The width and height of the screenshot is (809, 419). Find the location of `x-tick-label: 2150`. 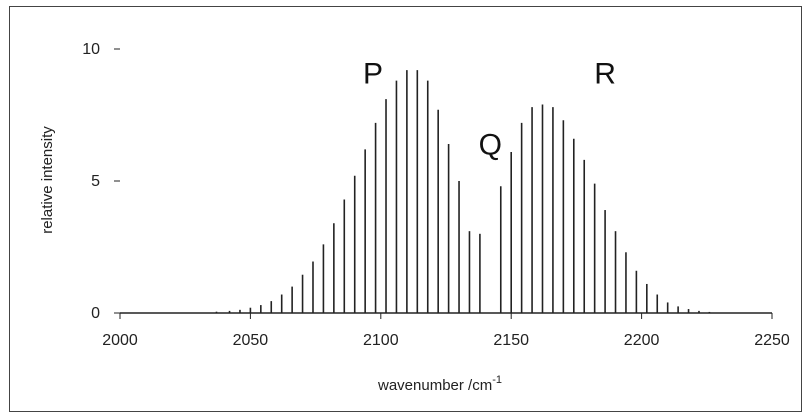

x-tick-label: 2150 is located at coordinates (511, 340).